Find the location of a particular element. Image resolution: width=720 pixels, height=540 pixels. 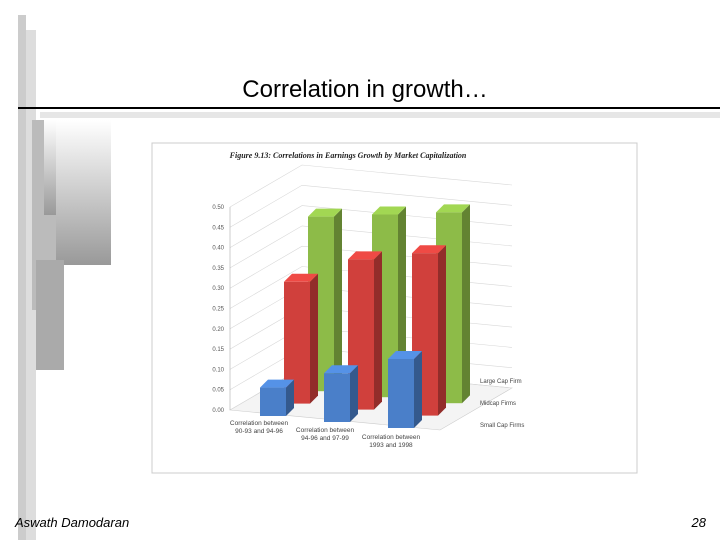

y-tick-label: 0.20 is located at coordinates (218, 330).